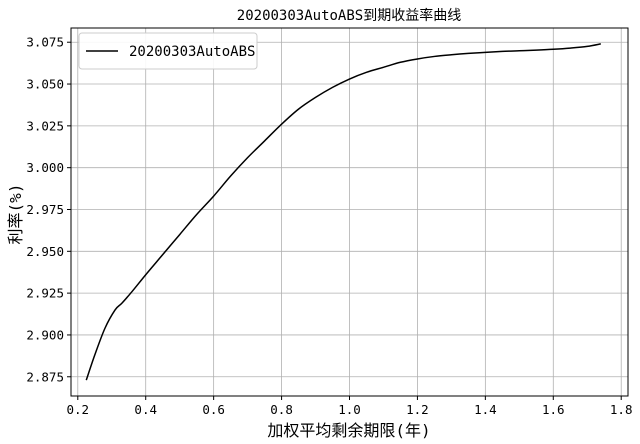 This screenshot has width=640, height=444. I want to click on x-tick-label: 1.4, so click(485, 409).